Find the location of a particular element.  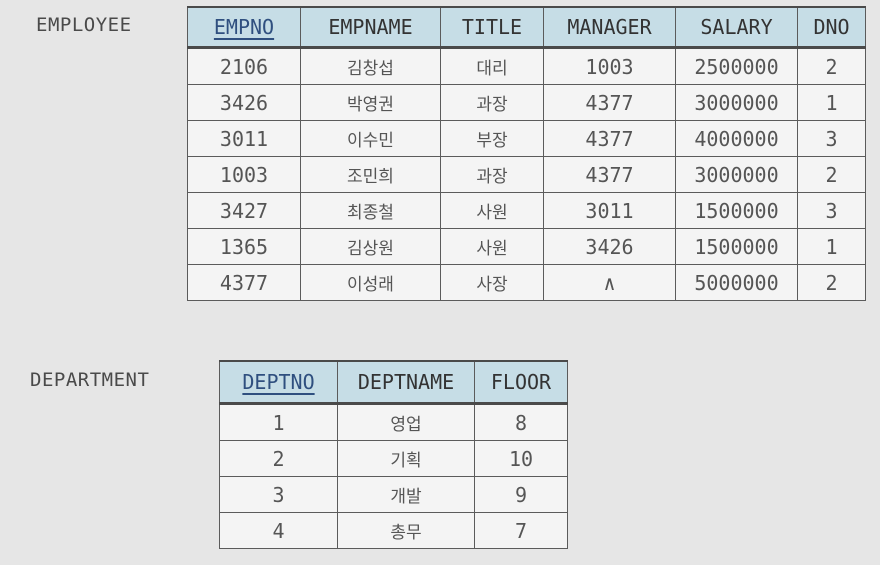

column-header-empname: EMPNAME is located at coordinates (370, 27).